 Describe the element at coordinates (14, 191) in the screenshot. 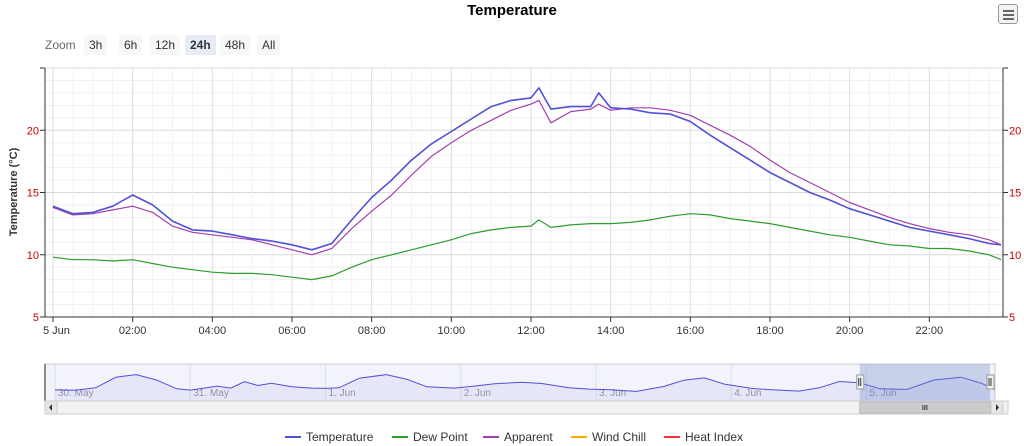

I see `y-axis-title: Temperature (°C)` at that location.